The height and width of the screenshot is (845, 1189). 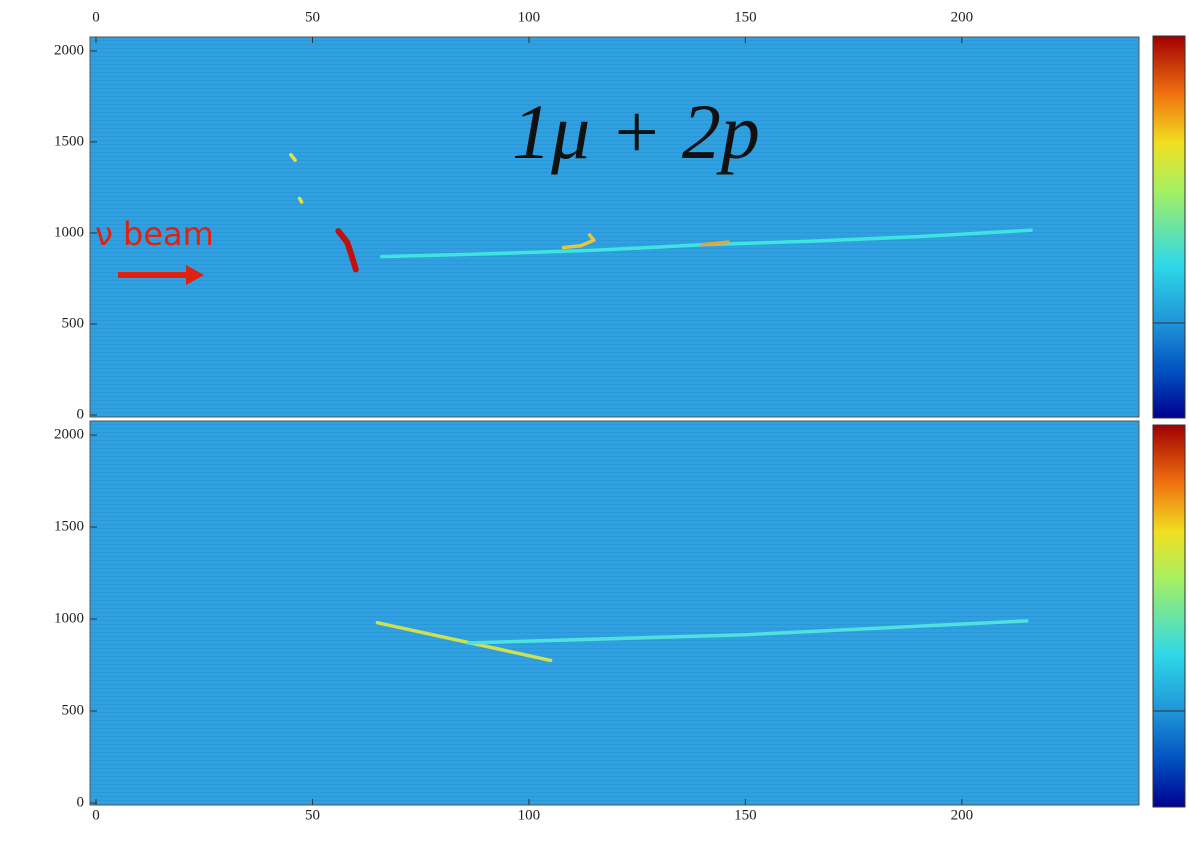 What do you see at coordinates (636, 131) in the screenshot?
I see `title: 1μ + 2p` at bounding box center [636, 131].